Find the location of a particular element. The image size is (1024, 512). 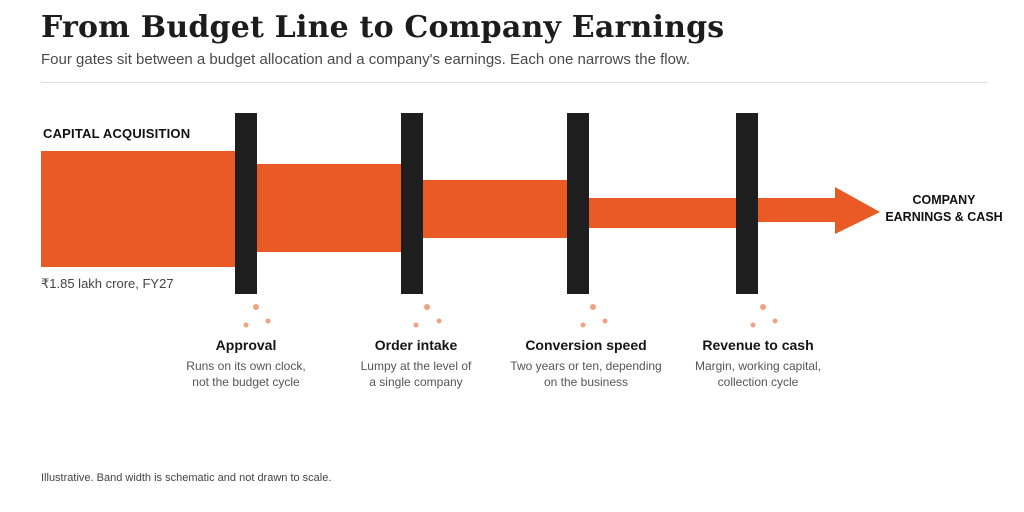

dots-conversion-speed is located at coordinates (594, 316).